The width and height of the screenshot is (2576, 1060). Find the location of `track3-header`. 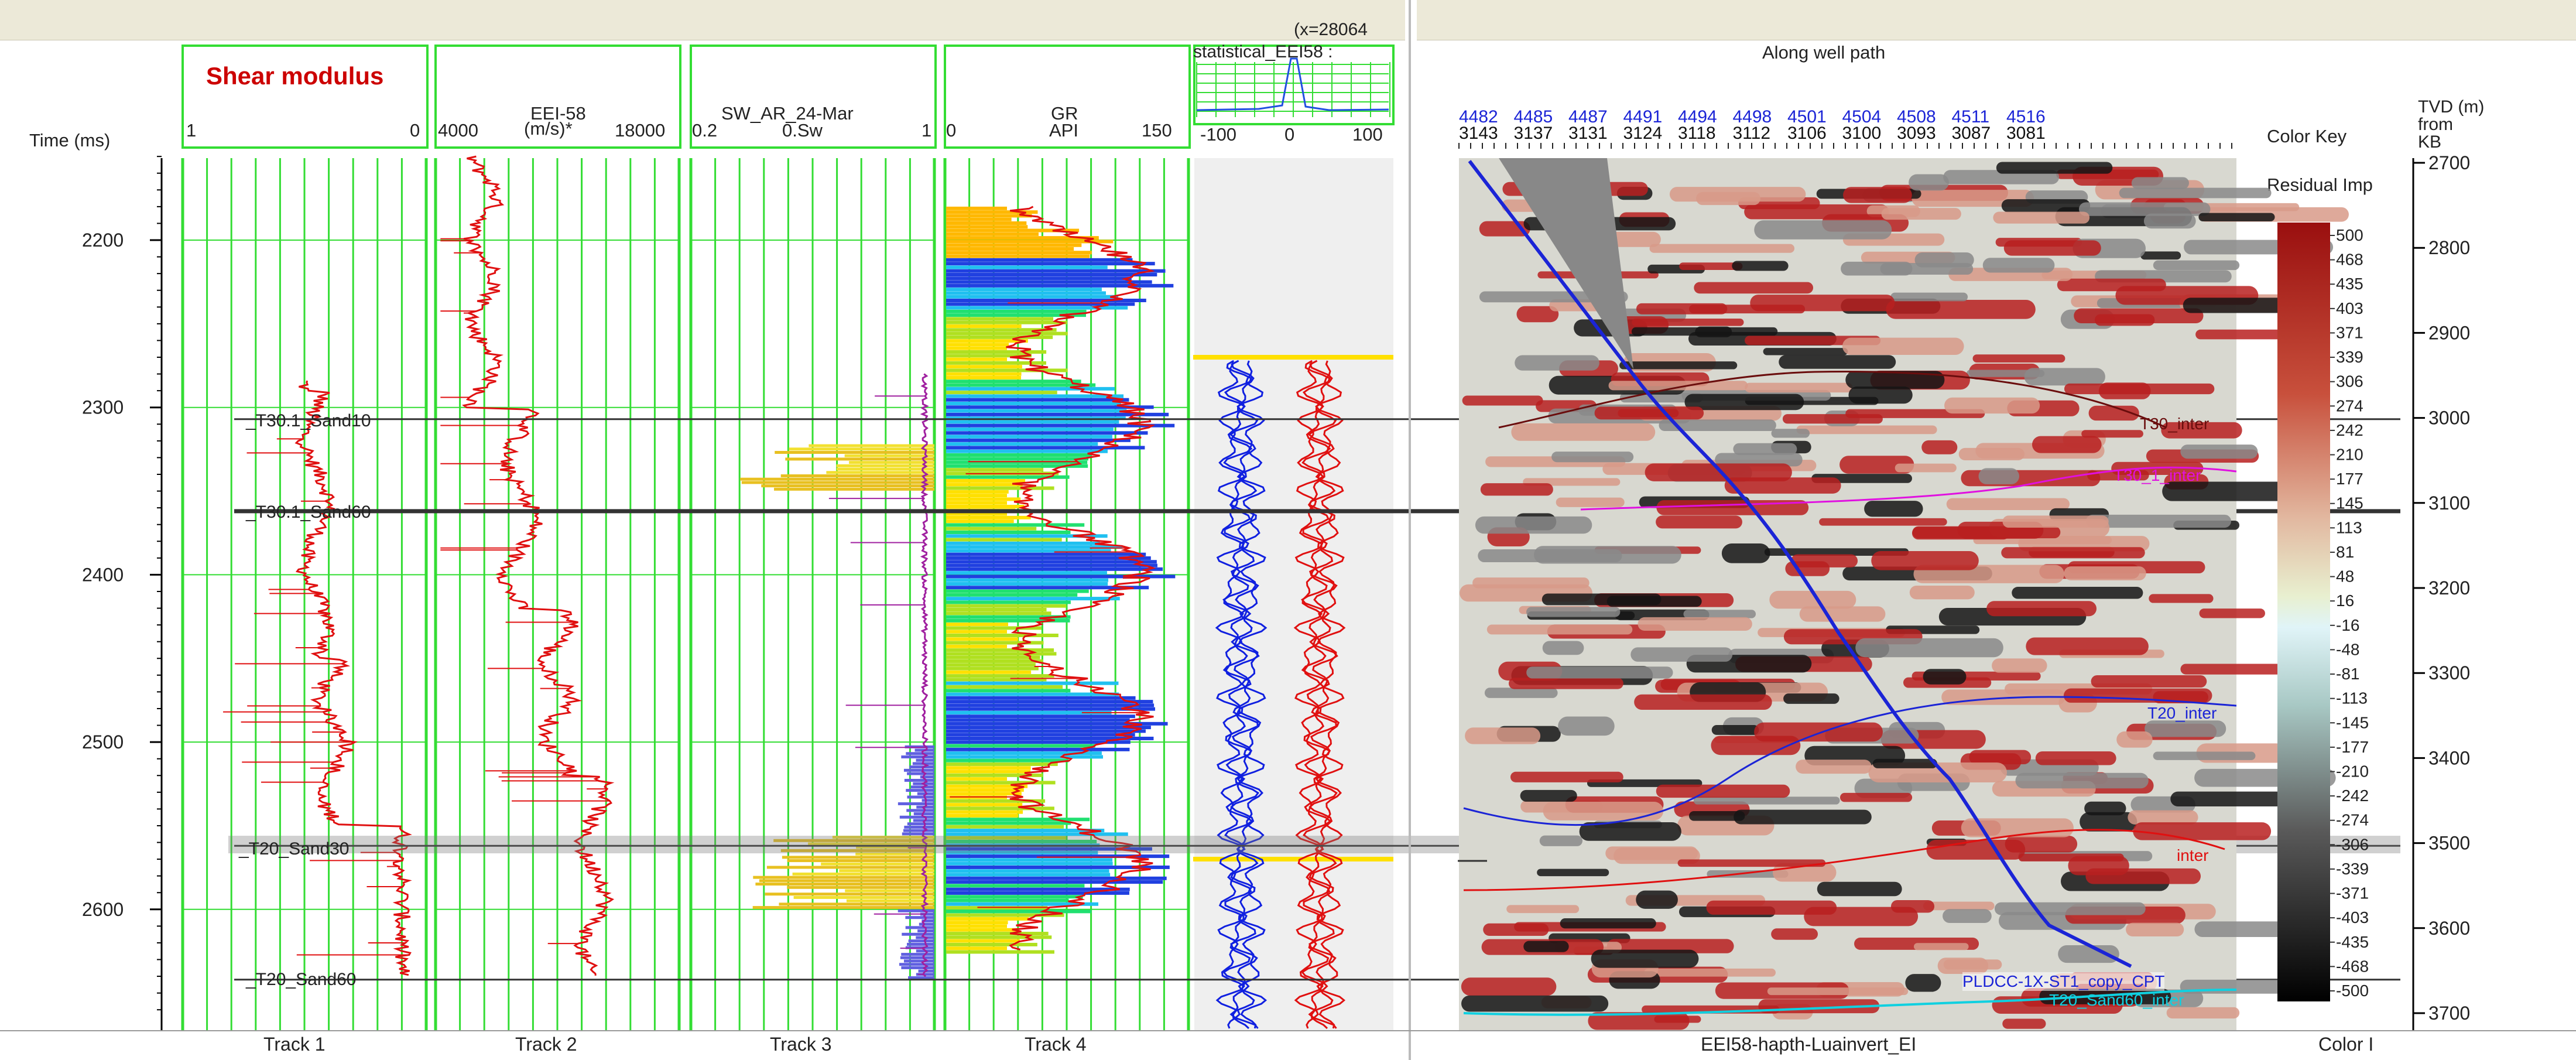

track3-header is located at coordinates (813, 97).